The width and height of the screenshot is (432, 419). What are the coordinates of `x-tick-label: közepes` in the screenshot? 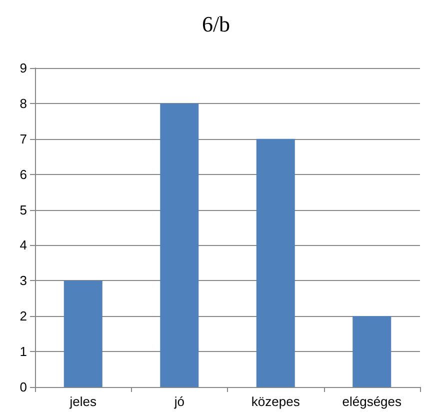 It's located at (275, 401).